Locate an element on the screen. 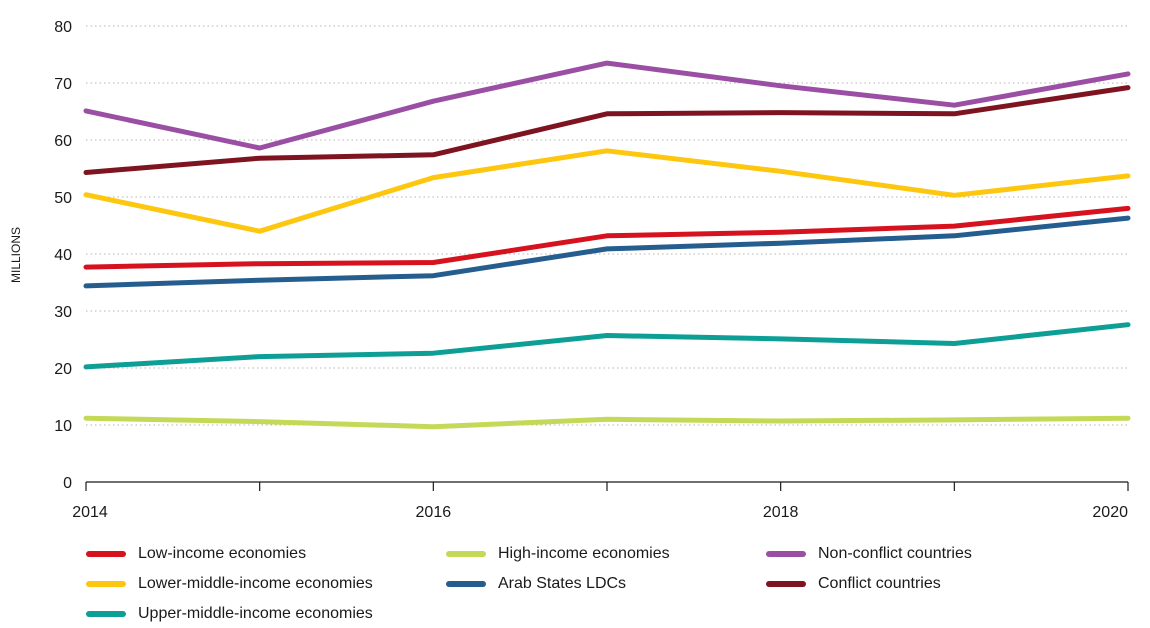 This screenshot has height=628, width=1150. legend-item: Low-income economies is located at coordinates (196, 554).